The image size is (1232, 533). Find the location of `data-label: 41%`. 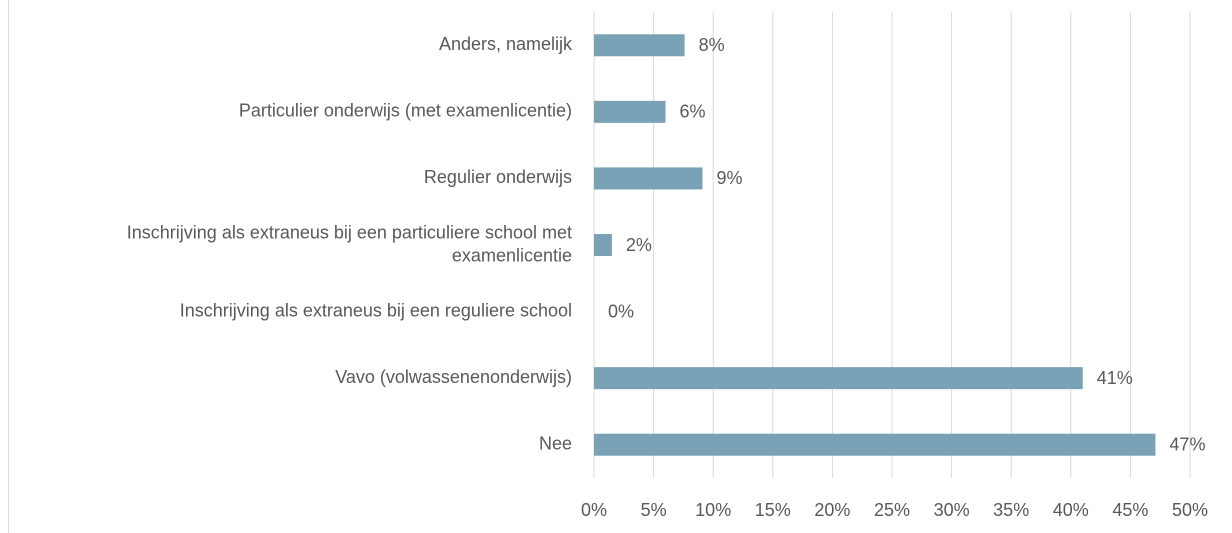

data-label: 41% is located at coordinates (1115, 378).